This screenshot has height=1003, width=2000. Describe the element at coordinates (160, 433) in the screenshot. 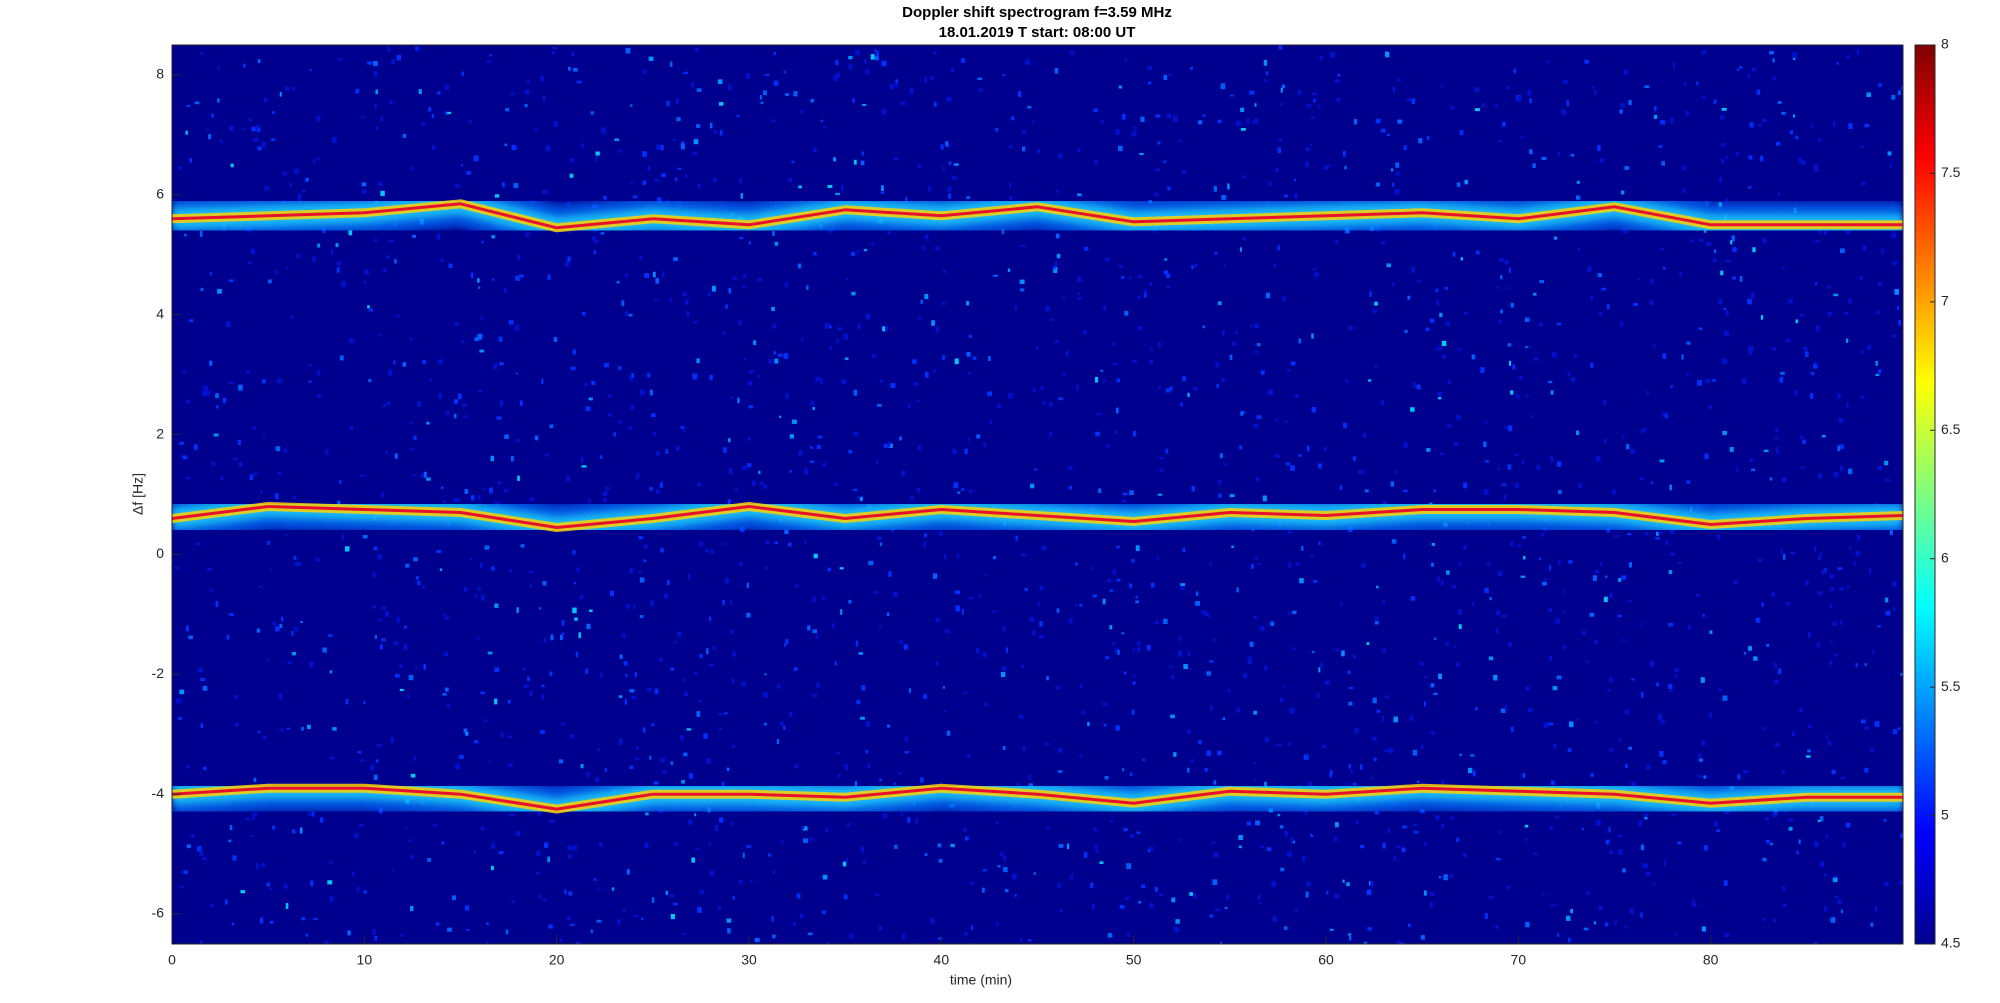

I see `y-tick-label: 2` at that location.